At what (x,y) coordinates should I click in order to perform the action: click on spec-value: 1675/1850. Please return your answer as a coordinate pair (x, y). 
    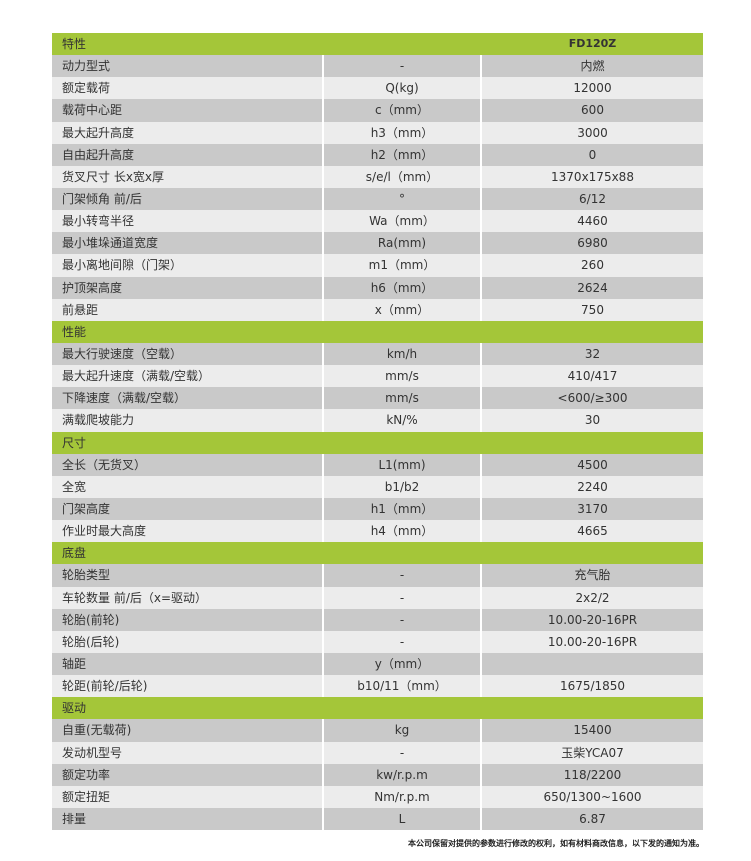
    Looking at the image, I should click on (592, 686).